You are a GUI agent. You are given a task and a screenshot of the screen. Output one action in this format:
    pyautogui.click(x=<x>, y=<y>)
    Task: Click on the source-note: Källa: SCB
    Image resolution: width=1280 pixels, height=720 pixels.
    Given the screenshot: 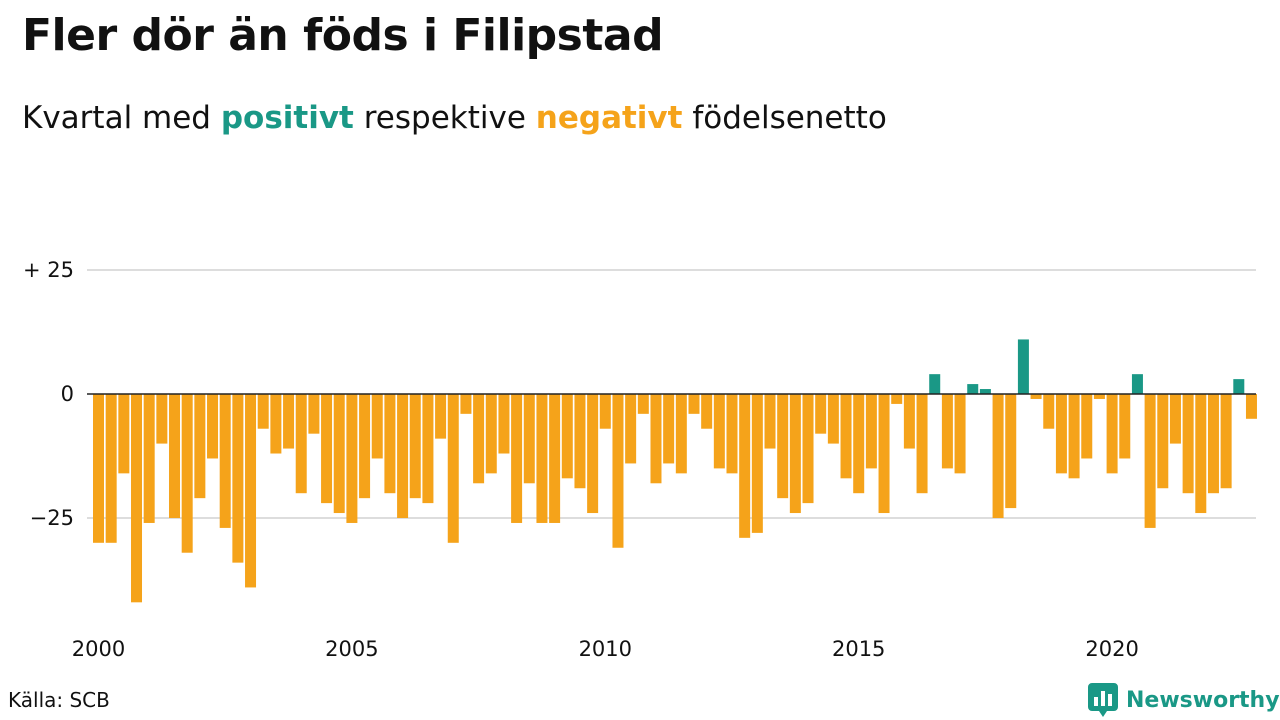 What is the action you would take?
    pyautogui.click(x=59, y=700)
    